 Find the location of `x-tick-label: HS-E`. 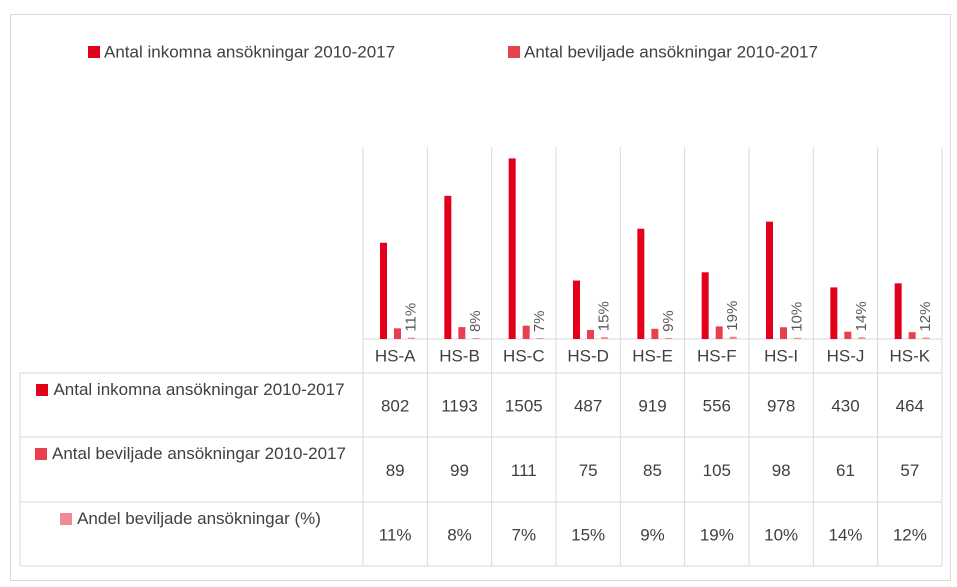

x-tick-label: HS-E is located at coordinates (652, 355).